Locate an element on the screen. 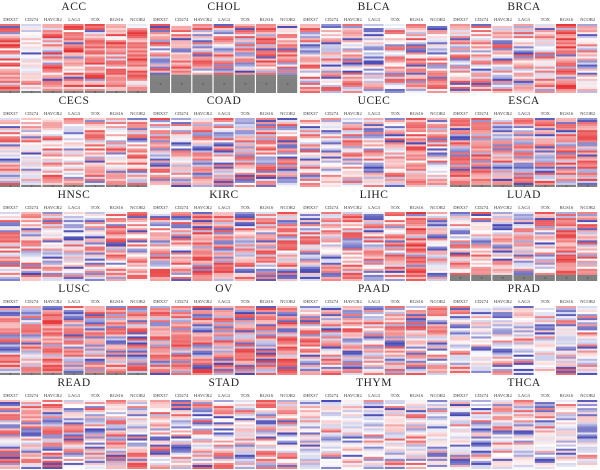 Image resolution: width=600 pixels, height=470 pixels. panel-blca: BLCA DHX37 CD274 HAVCR2 LAG3 TOX RGS16 NCOR2 is located at coordinates (374, 47).